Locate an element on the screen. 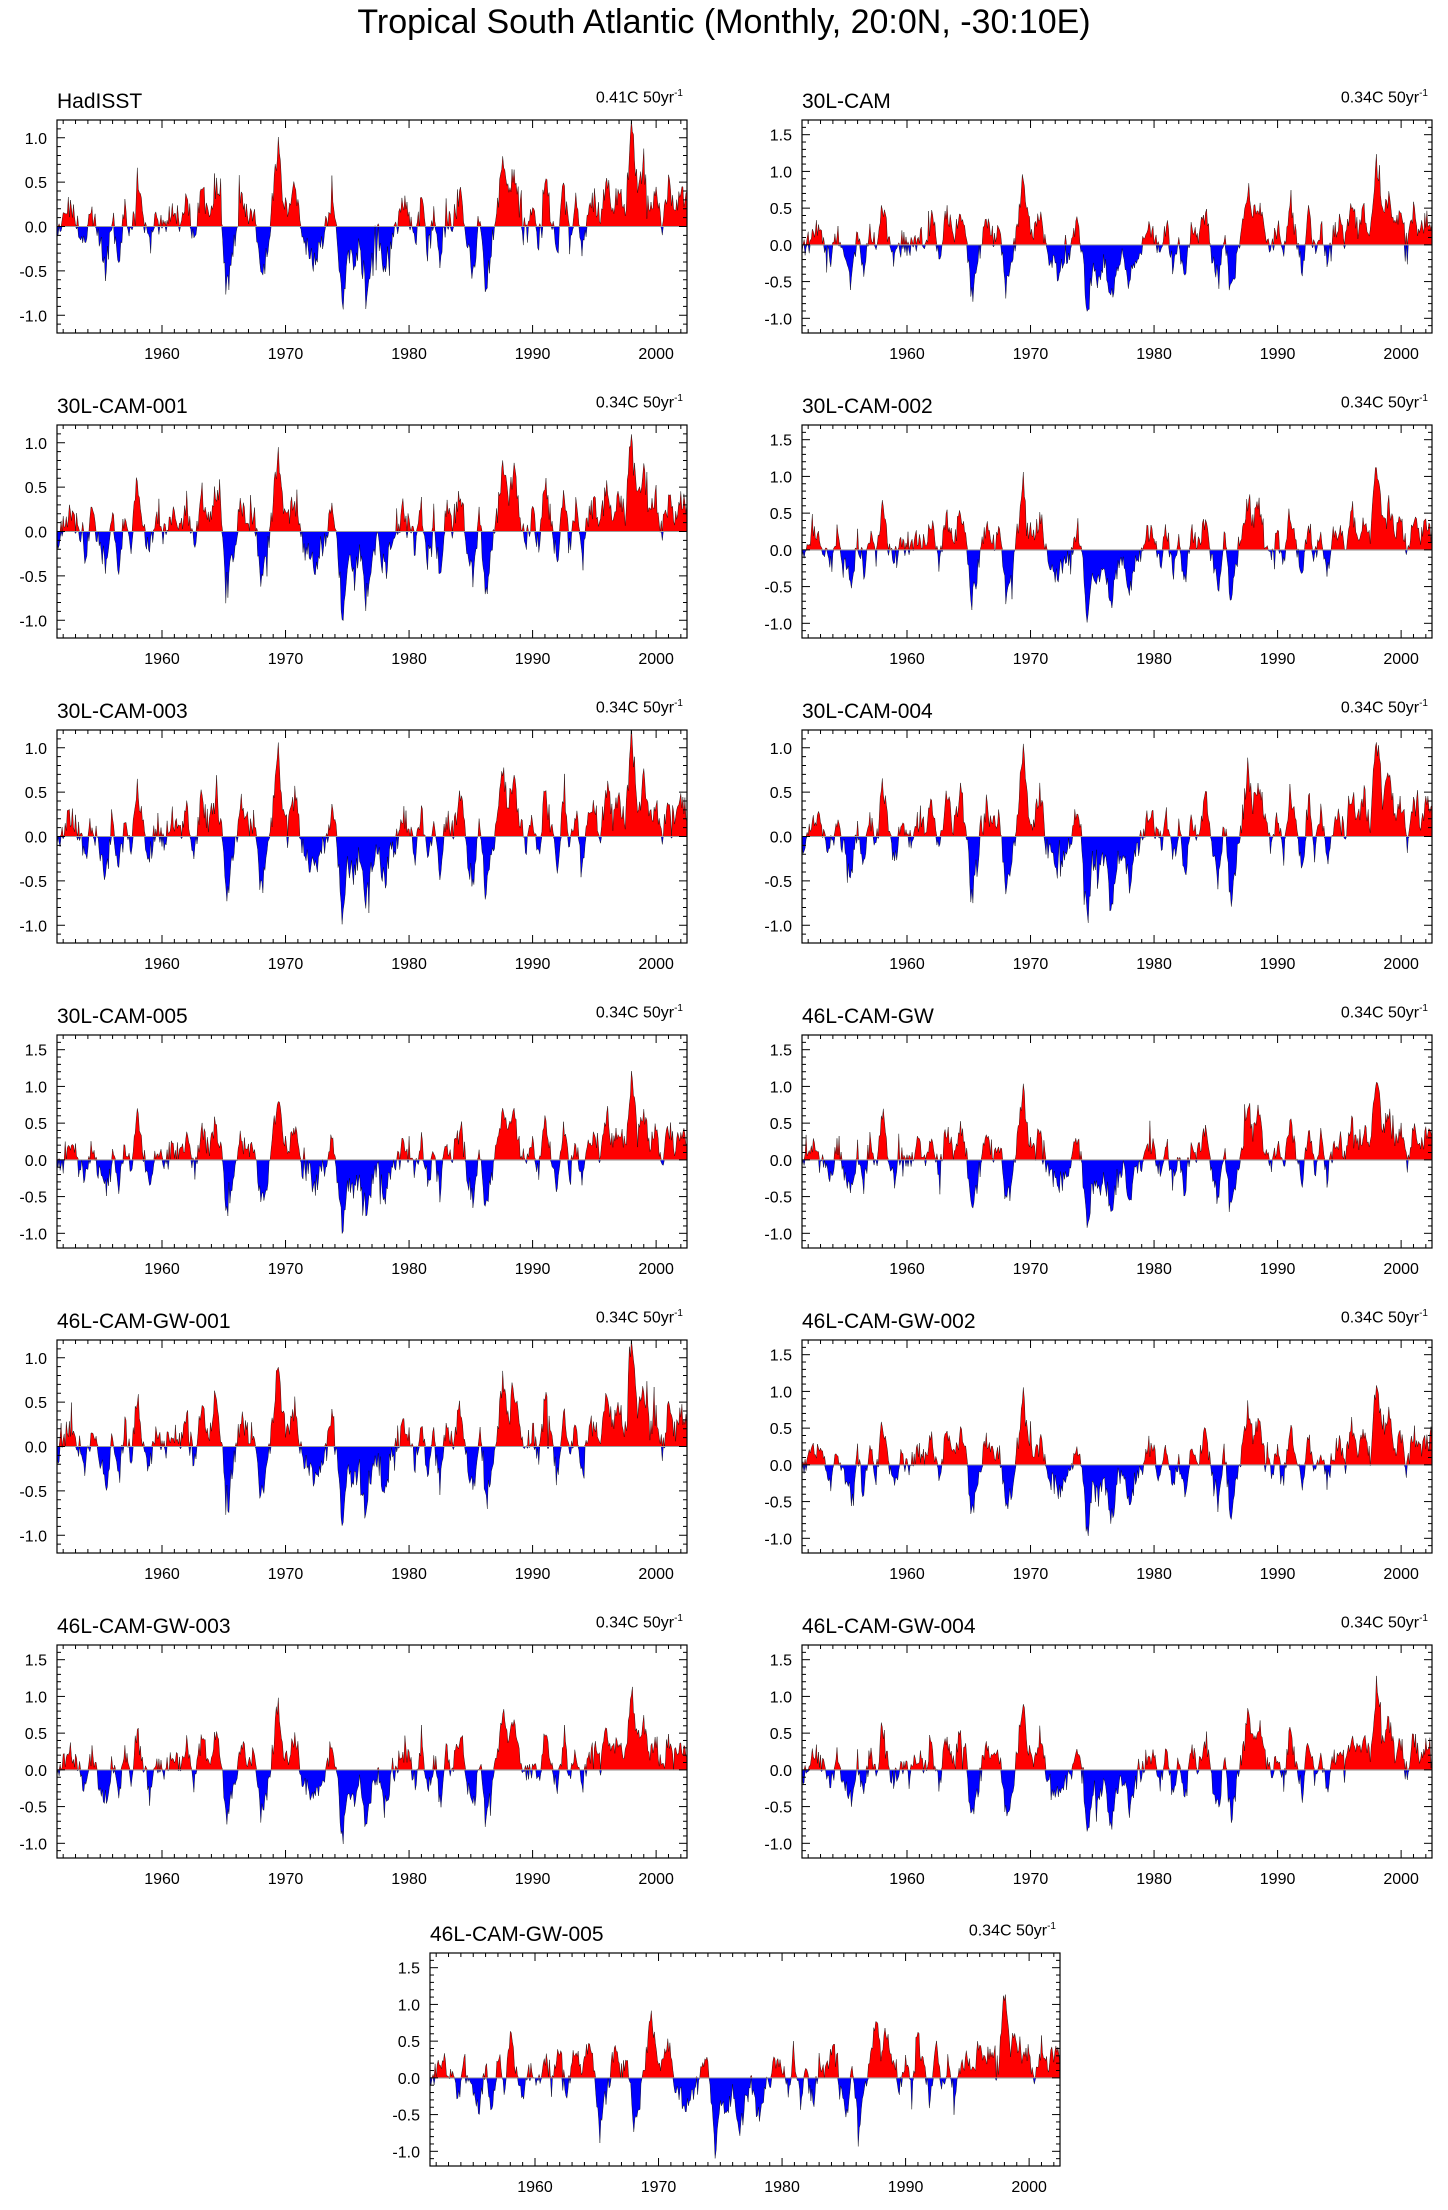 This screenshot has width=1448, height=2210. y-tick-label: 1.5 is located at coordinates (409, 1969).